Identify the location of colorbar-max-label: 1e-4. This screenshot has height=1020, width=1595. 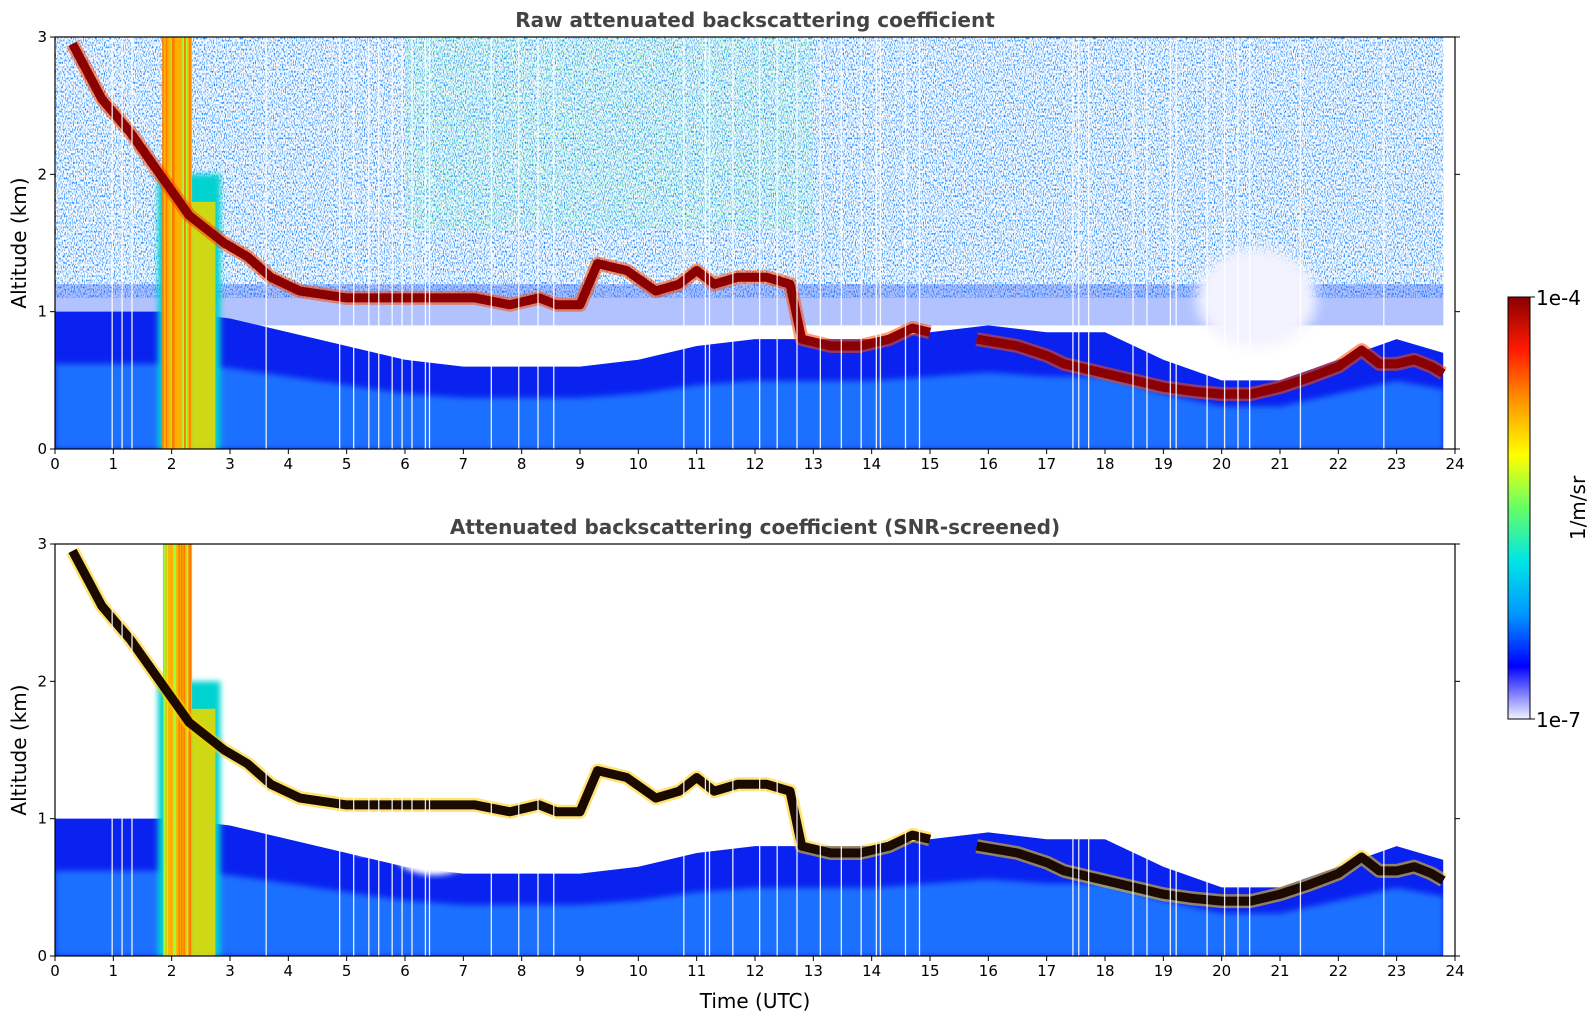
(1558, 298).